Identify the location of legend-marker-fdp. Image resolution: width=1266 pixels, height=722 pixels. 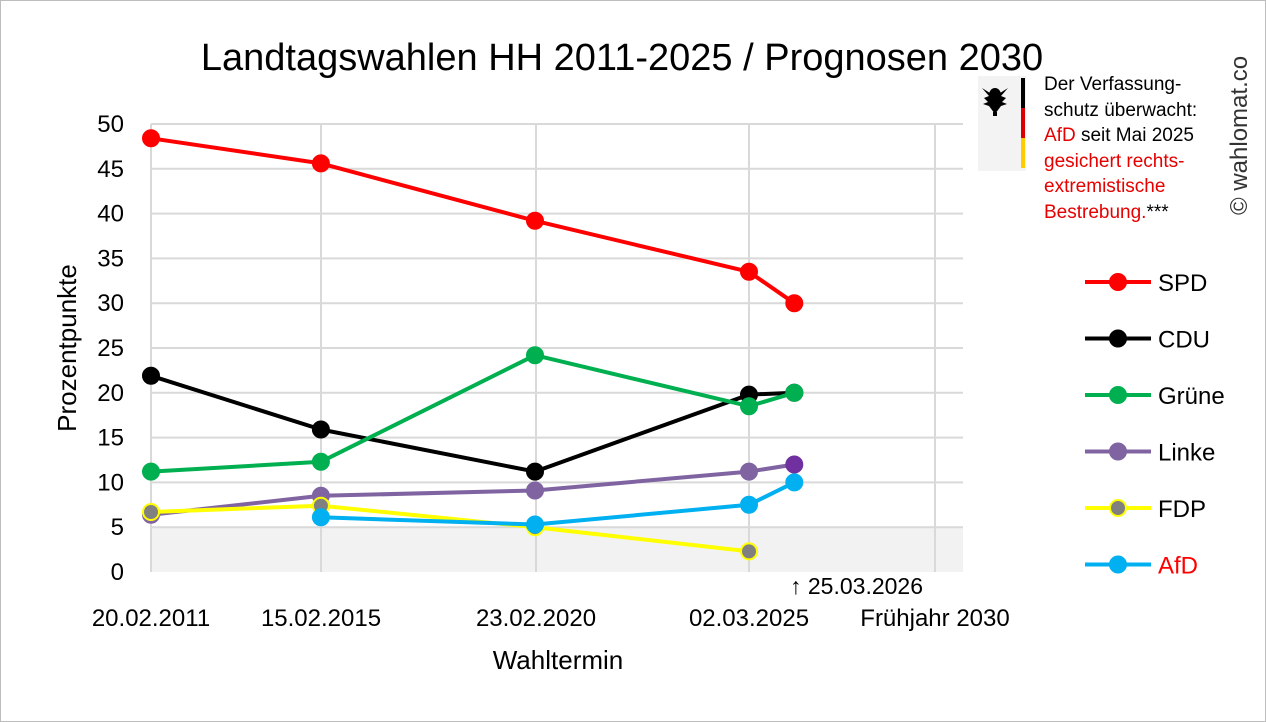
(1118, 508).